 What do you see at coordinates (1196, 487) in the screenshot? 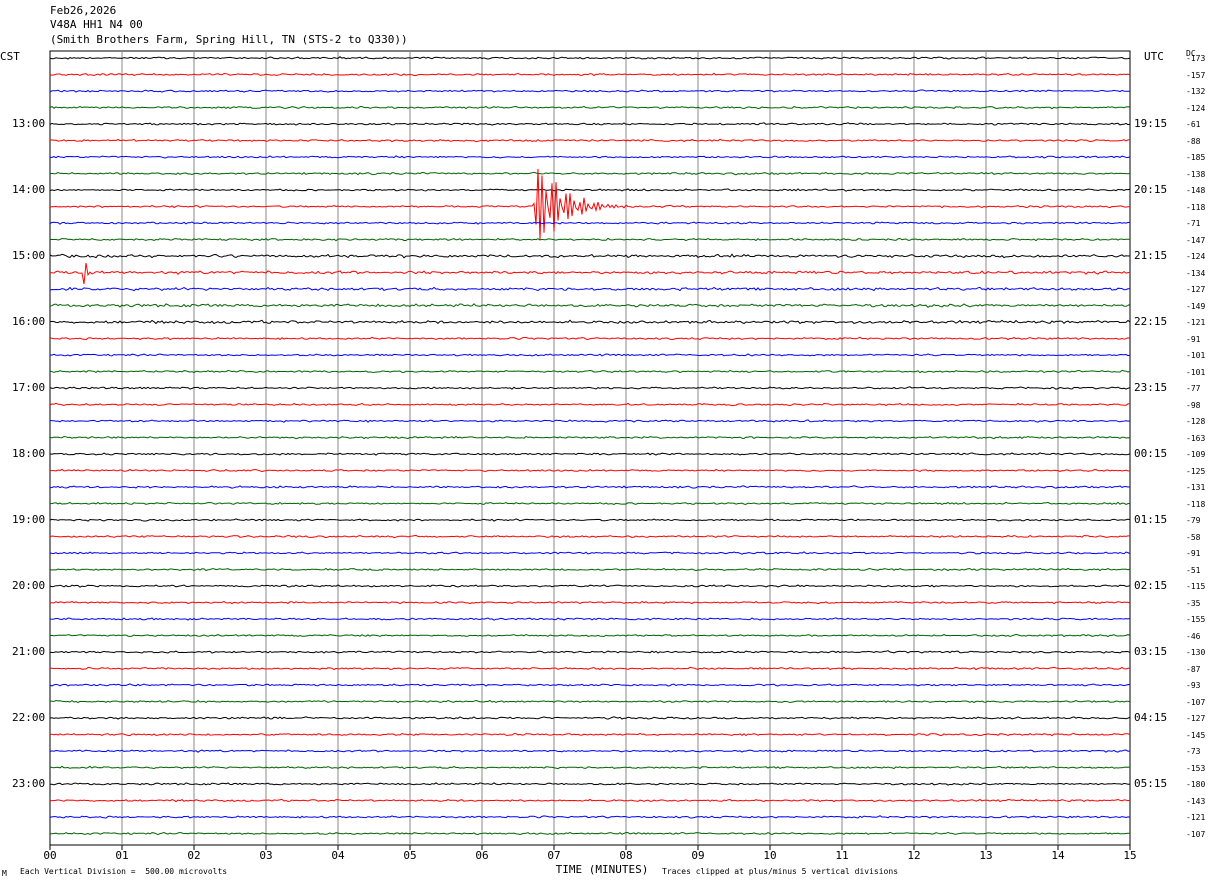
I see `dc-offset-label: -131` at bounding box center [1196, 487].